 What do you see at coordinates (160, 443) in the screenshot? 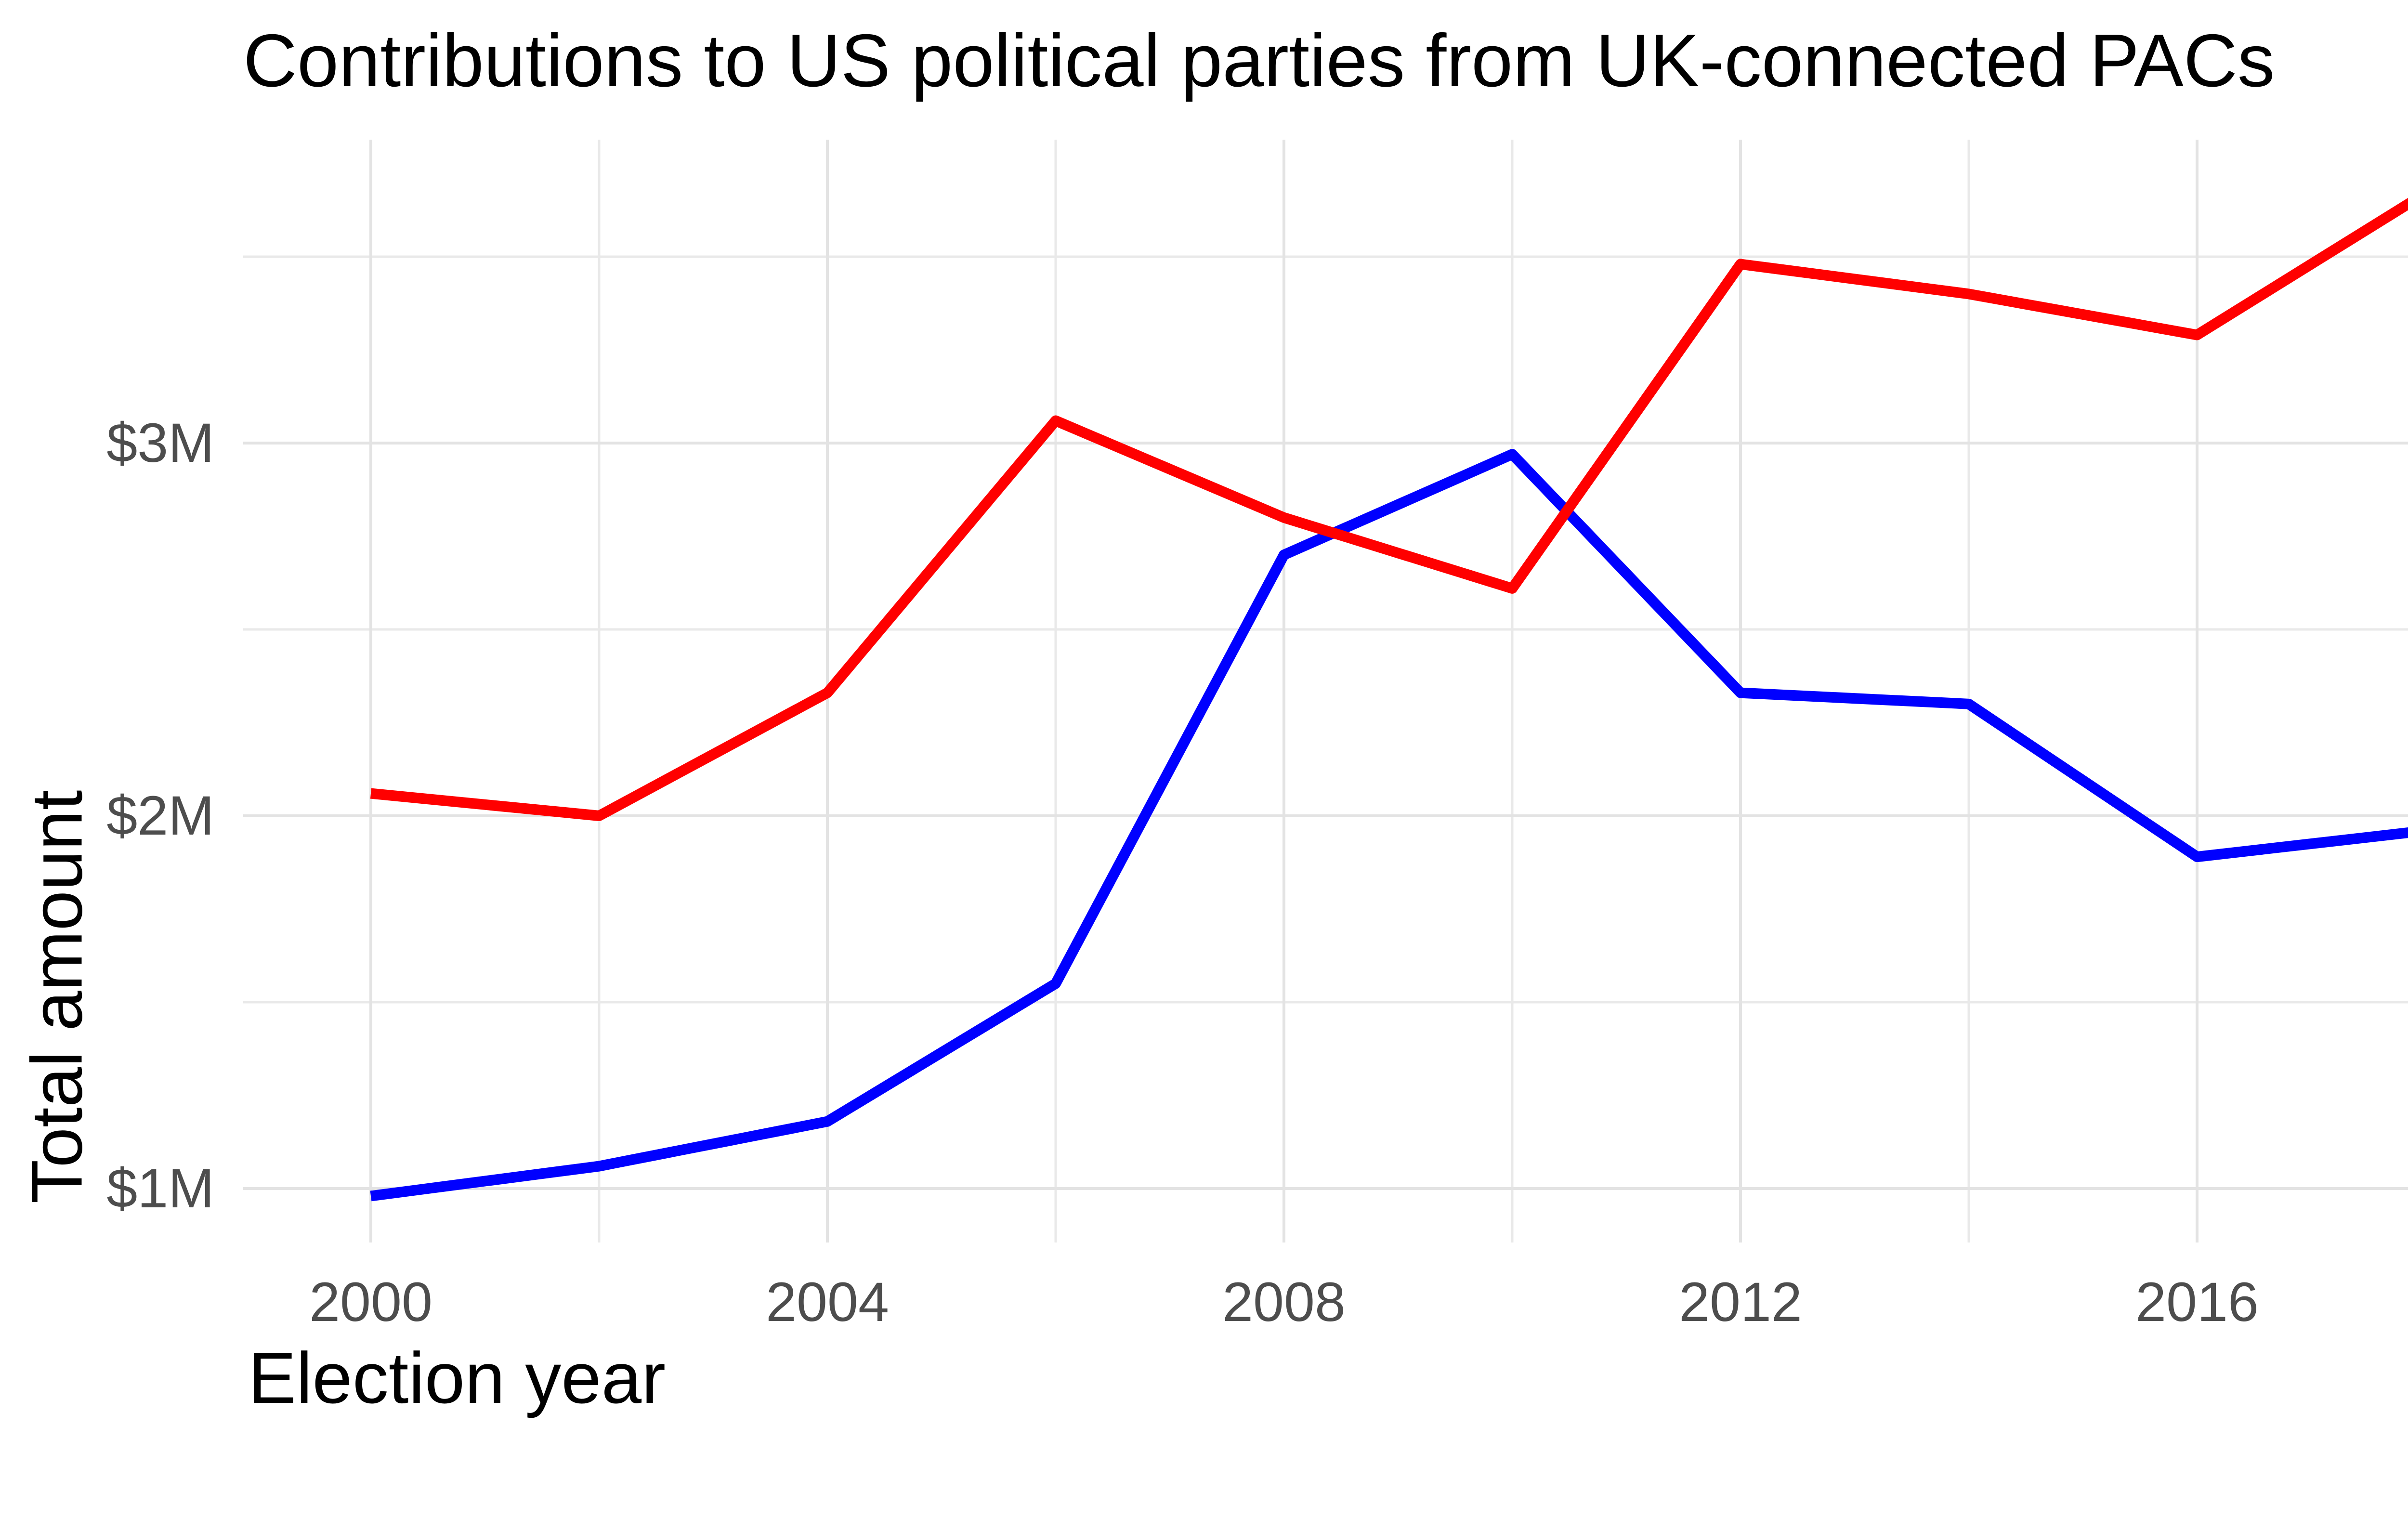
I see `y-tick-3m: $3M` at bounding box center [160, 443].